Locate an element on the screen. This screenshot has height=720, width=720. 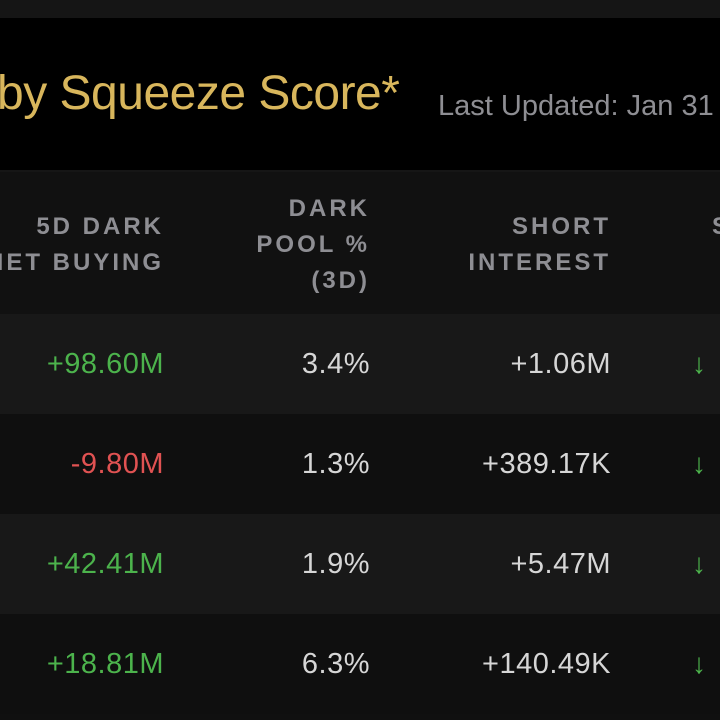
top-strip is located at coordinates (360, 9).